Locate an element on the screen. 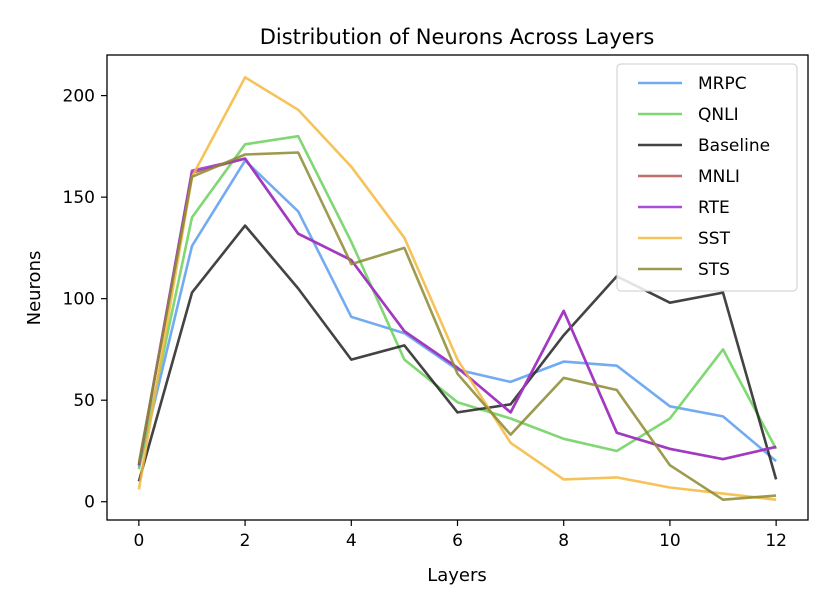 Image resolution: width=830 pixels, height=609 pixels. y-tick-label: 0 is located at coordinates (89, 503).